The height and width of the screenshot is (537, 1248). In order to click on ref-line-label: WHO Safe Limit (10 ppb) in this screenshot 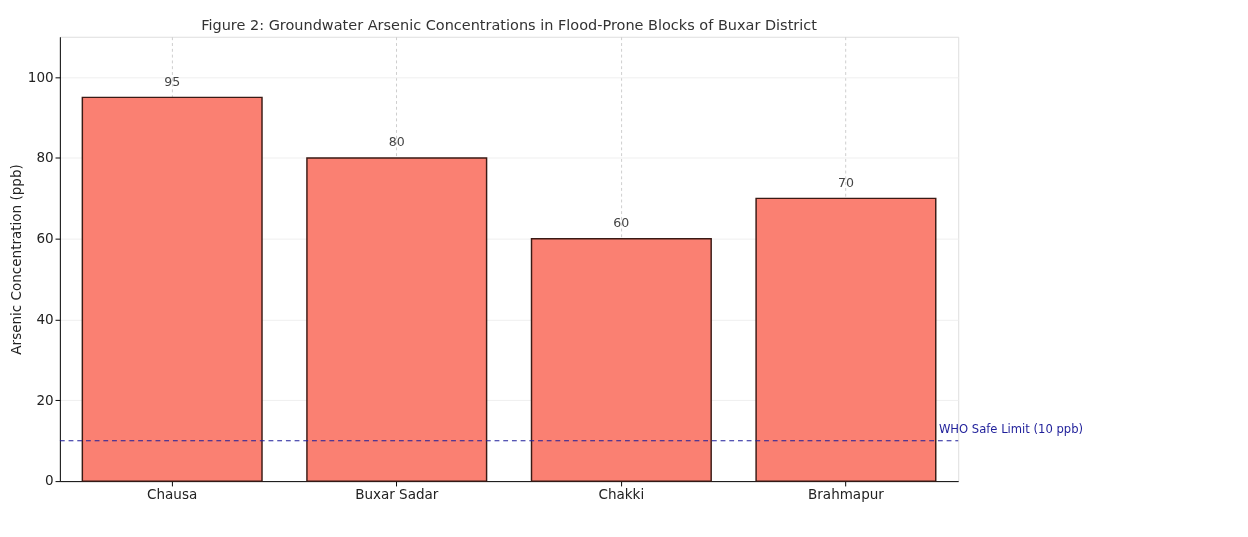, I will do `click(1011, 428)`.